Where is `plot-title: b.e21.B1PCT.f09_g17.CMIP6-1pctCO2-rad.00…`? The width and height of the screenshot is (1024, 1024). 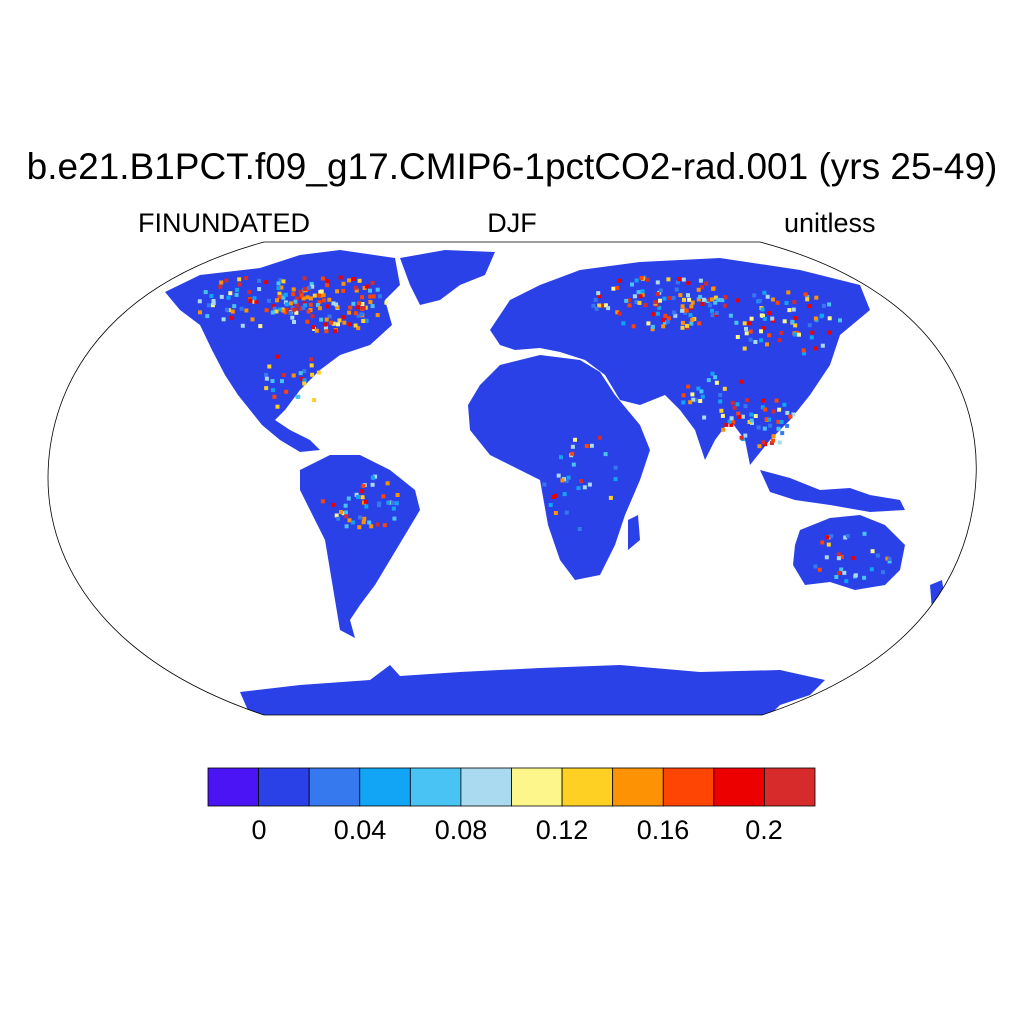 plot-title: b.e21.B1PCT.f09_g17.CMIP6-1pctCO2-rad.00… is located at coordinates (512, 166).